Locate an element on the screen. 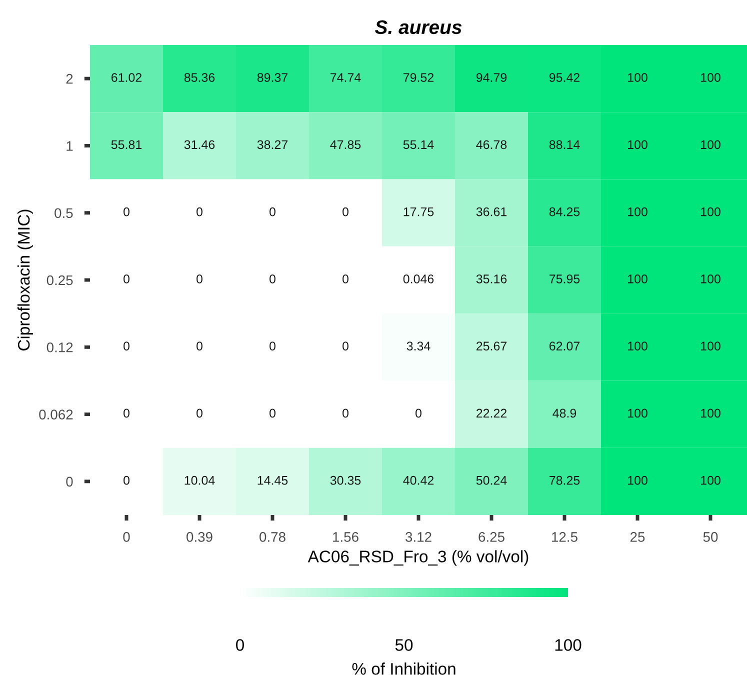 The width and height of the screenshot is (747, 675). data-label: 36.61 is located at coordinates (491, 211).